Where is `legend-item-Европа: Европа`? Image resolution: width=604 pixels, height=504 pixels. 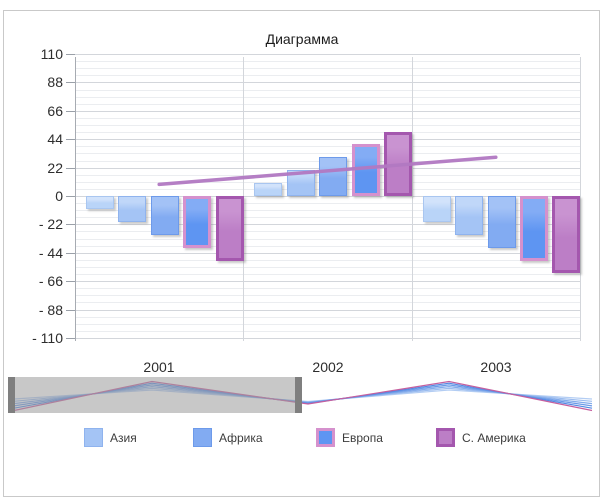 legend-item-Европа: Европа is located at coordinates (349, 437).